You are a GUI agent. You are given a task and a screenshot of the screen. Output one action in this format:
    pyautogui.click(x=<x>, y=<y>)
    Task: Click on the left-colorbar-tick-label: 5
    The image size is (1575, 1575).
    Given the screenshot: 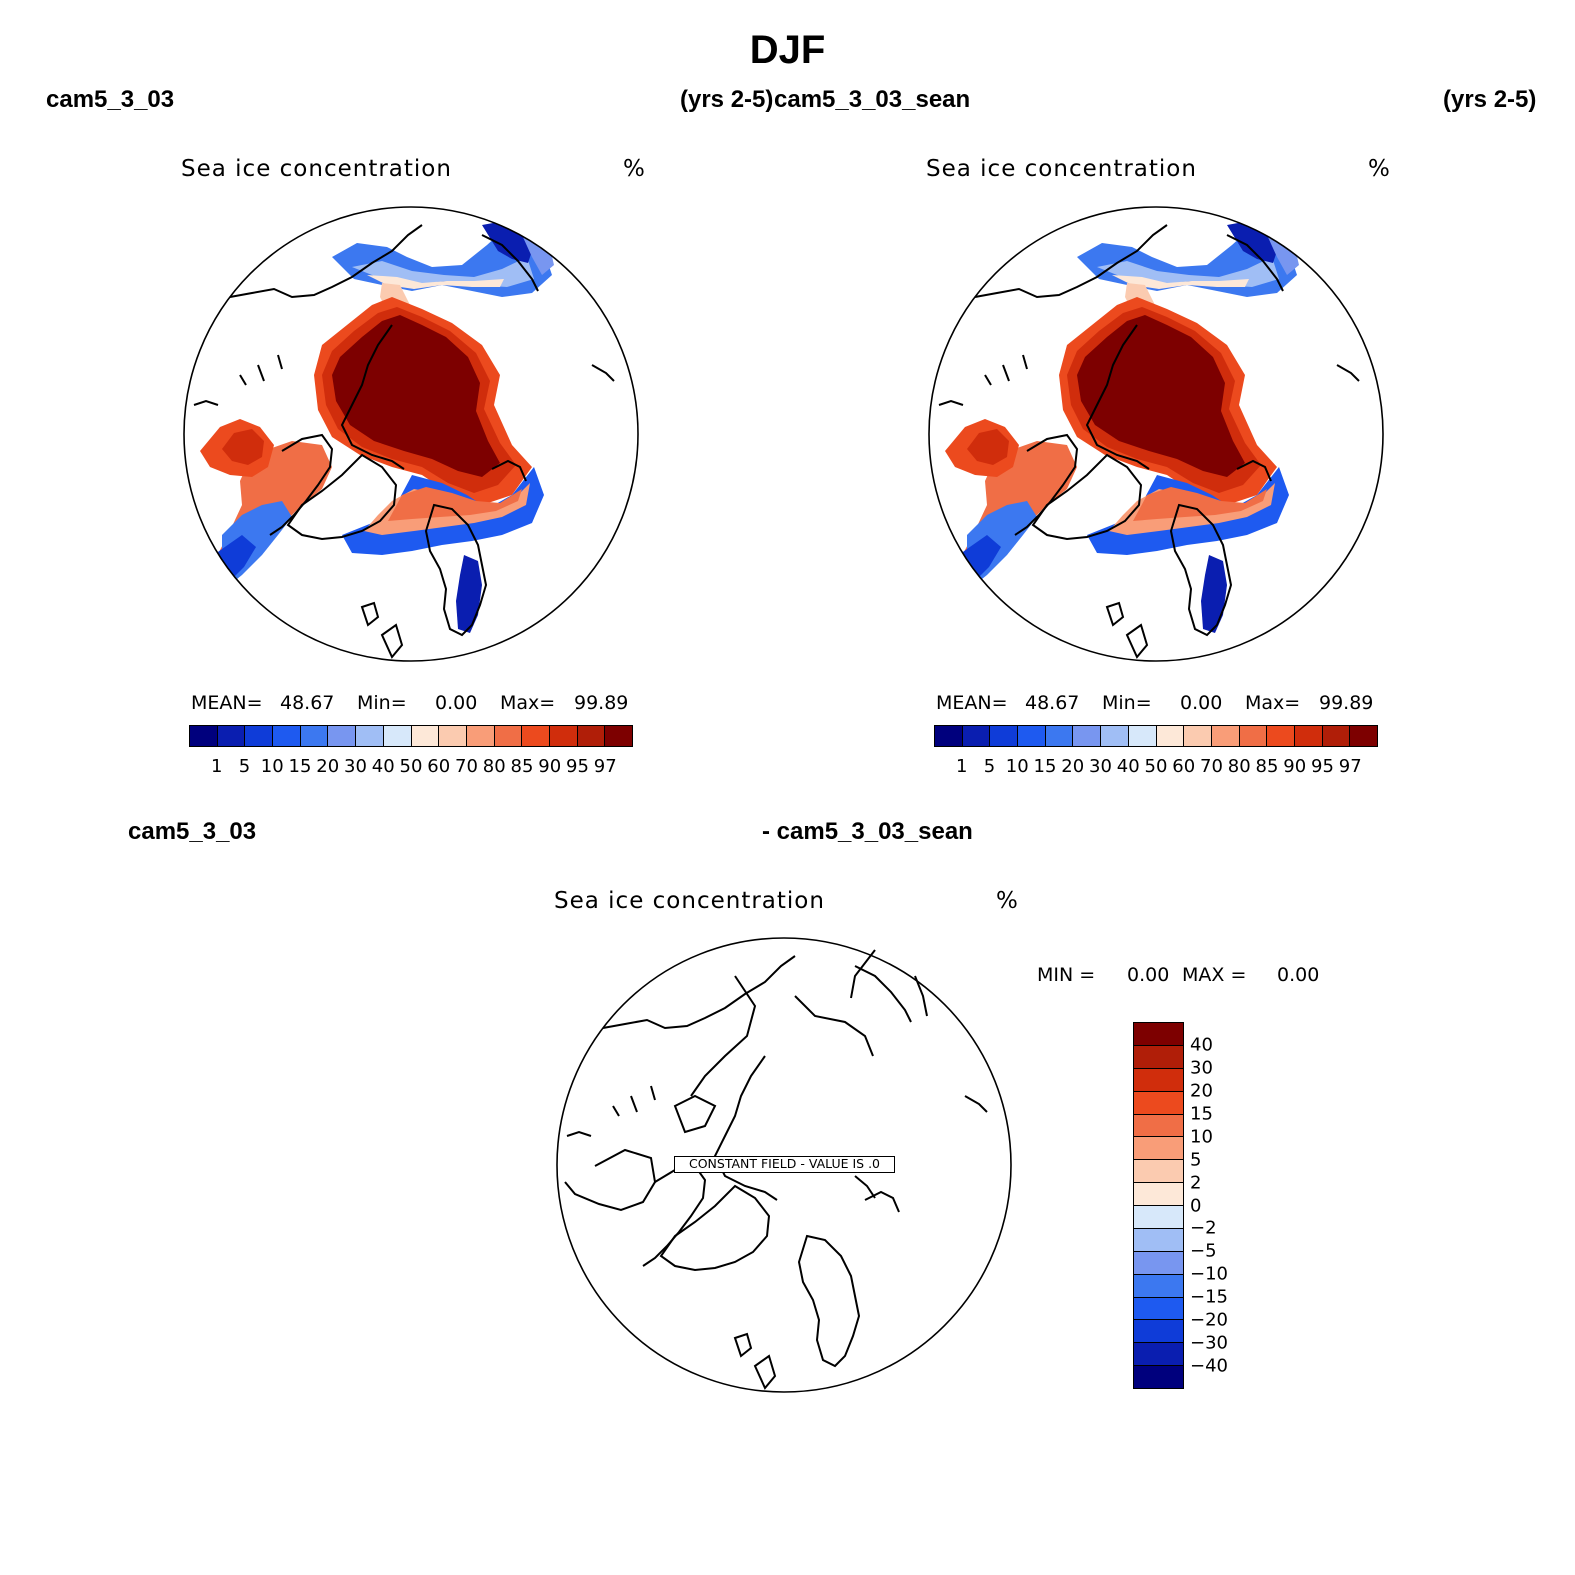 What is the action you would take?
    pyautogui.click(x=244, y=766)
    